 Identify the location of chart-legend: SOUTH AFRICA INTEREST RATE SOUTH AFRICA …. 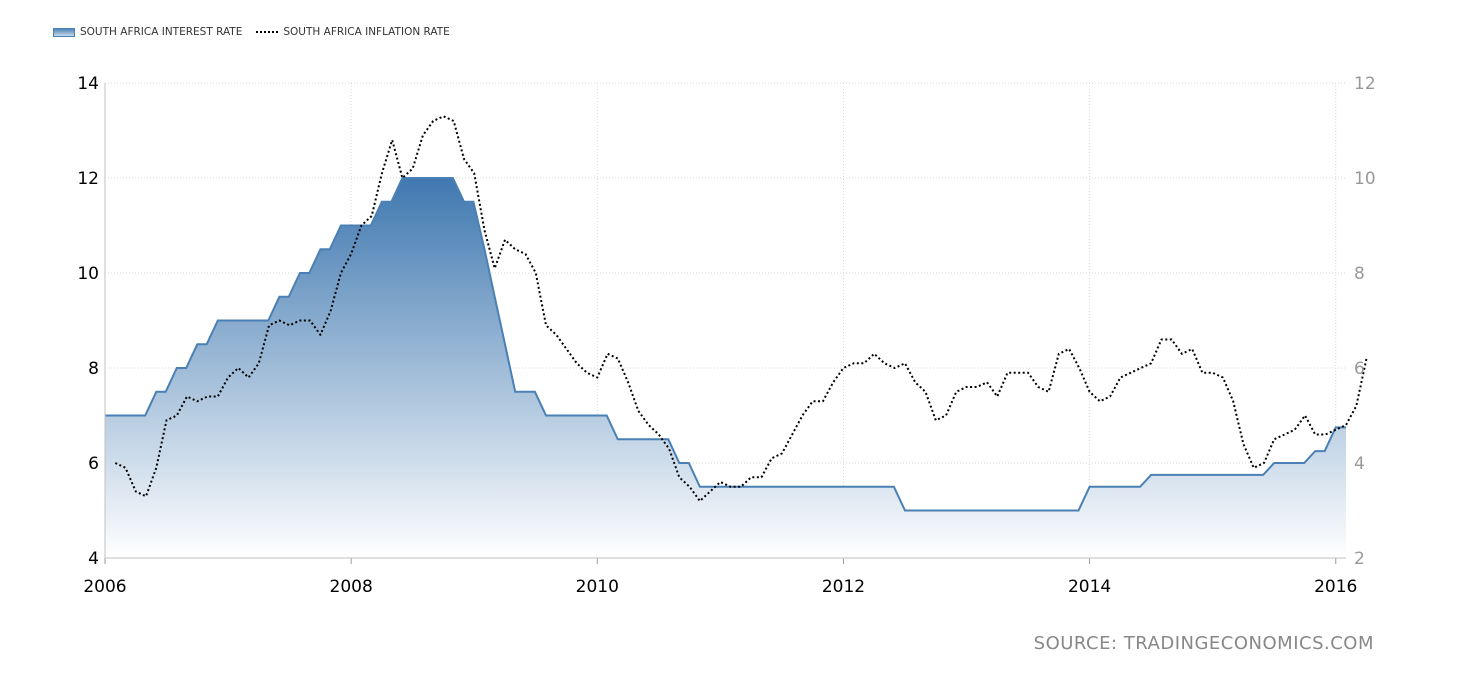
(258, 32).